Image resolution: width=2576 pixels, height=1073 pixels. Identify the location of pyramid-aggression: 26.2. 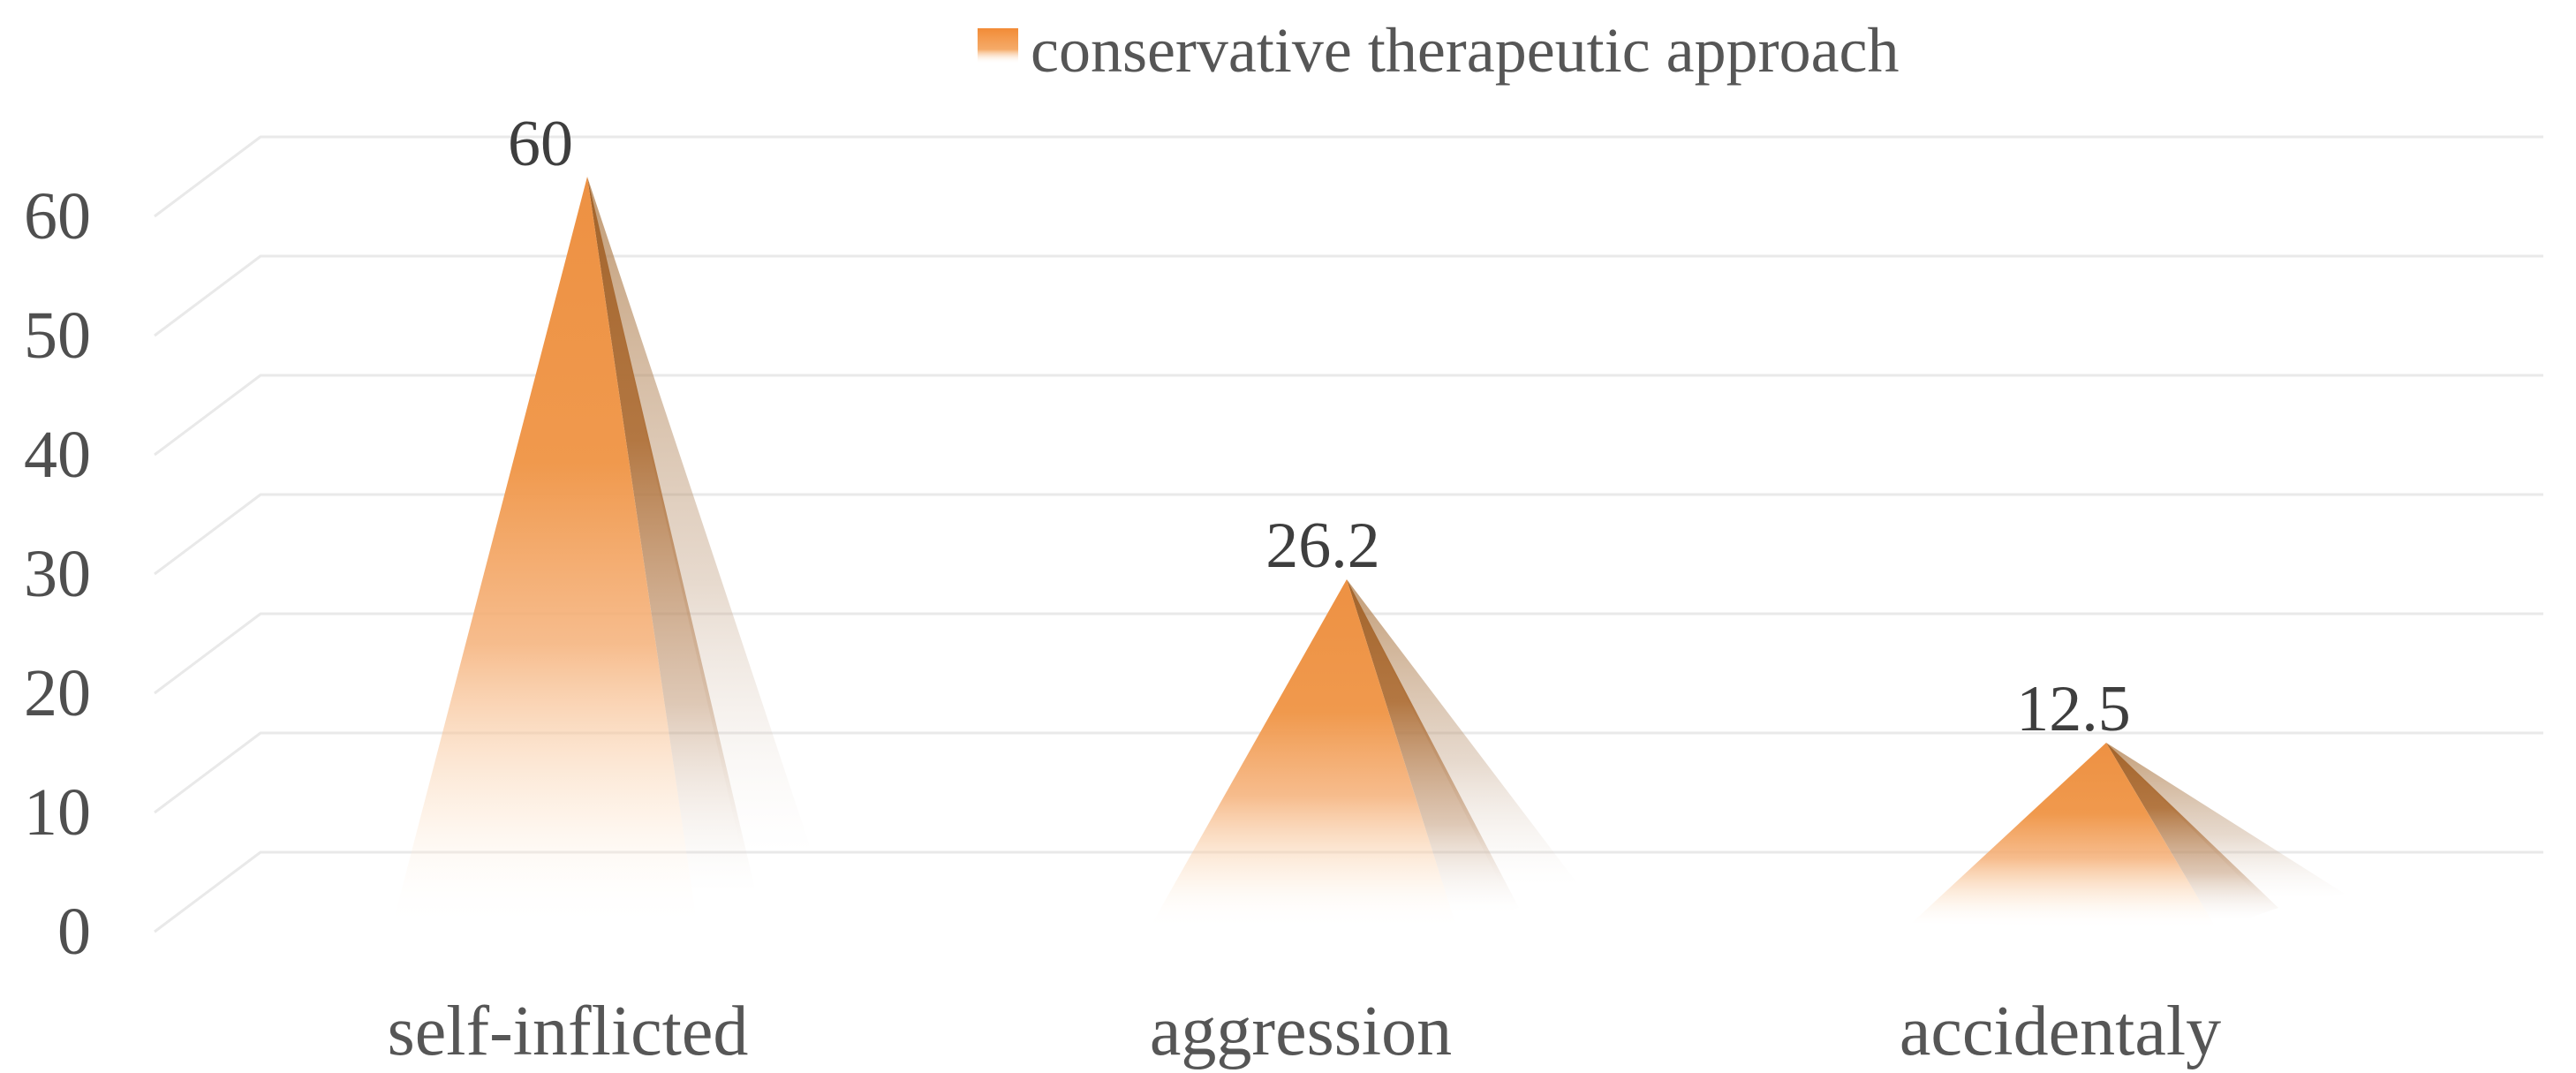
(1368, 719).